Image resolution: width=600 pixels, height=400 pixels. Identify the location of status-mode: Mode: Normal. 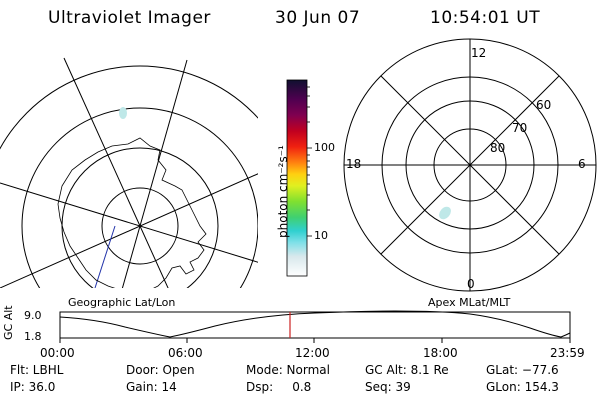
(288, 370).